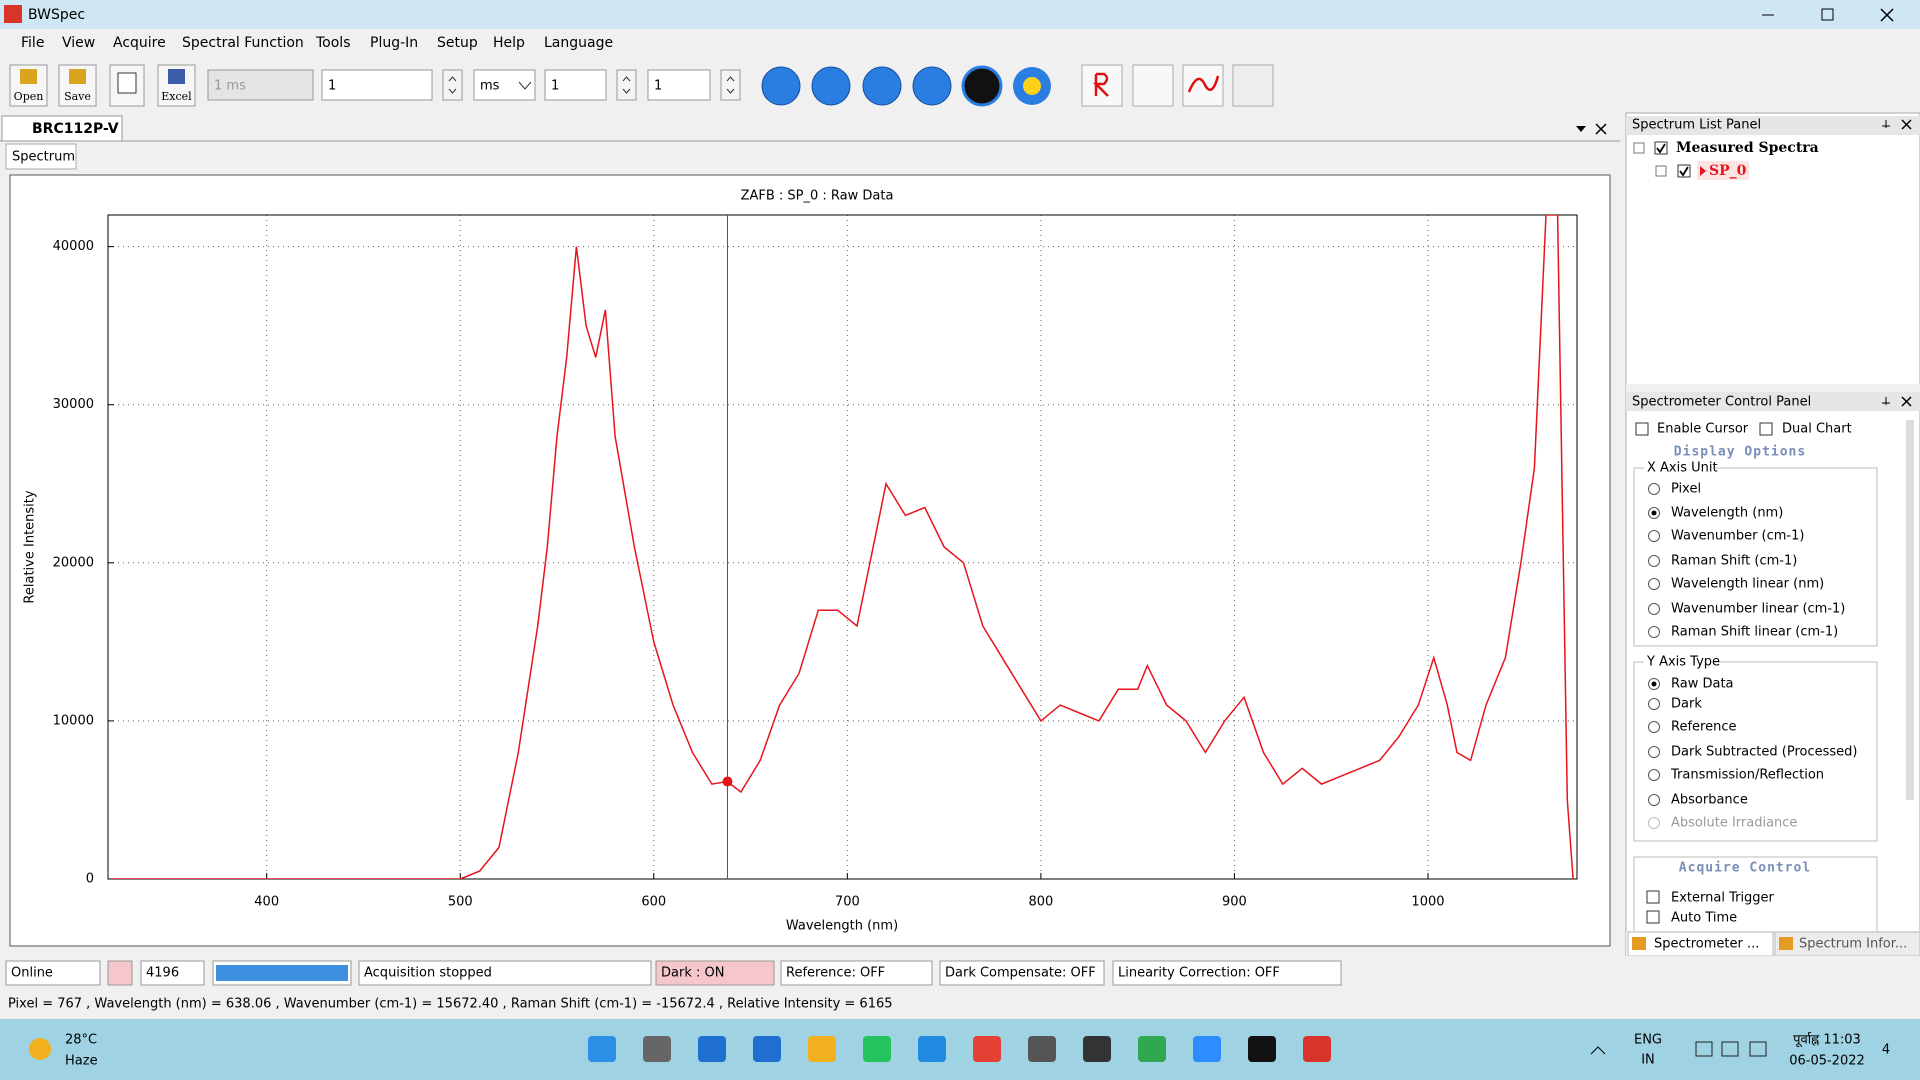 This screenshot has height=1080, width=1920. What do you see at coordinates (1704, 918) in the screenshot?
I see `option-label: Auto Time` at bounding box center [1704, 918].